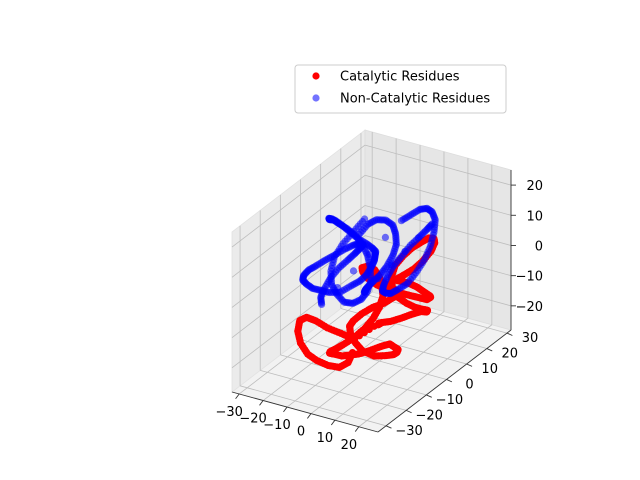  I want to click on y-tick-label: 20, so click(510, 354).